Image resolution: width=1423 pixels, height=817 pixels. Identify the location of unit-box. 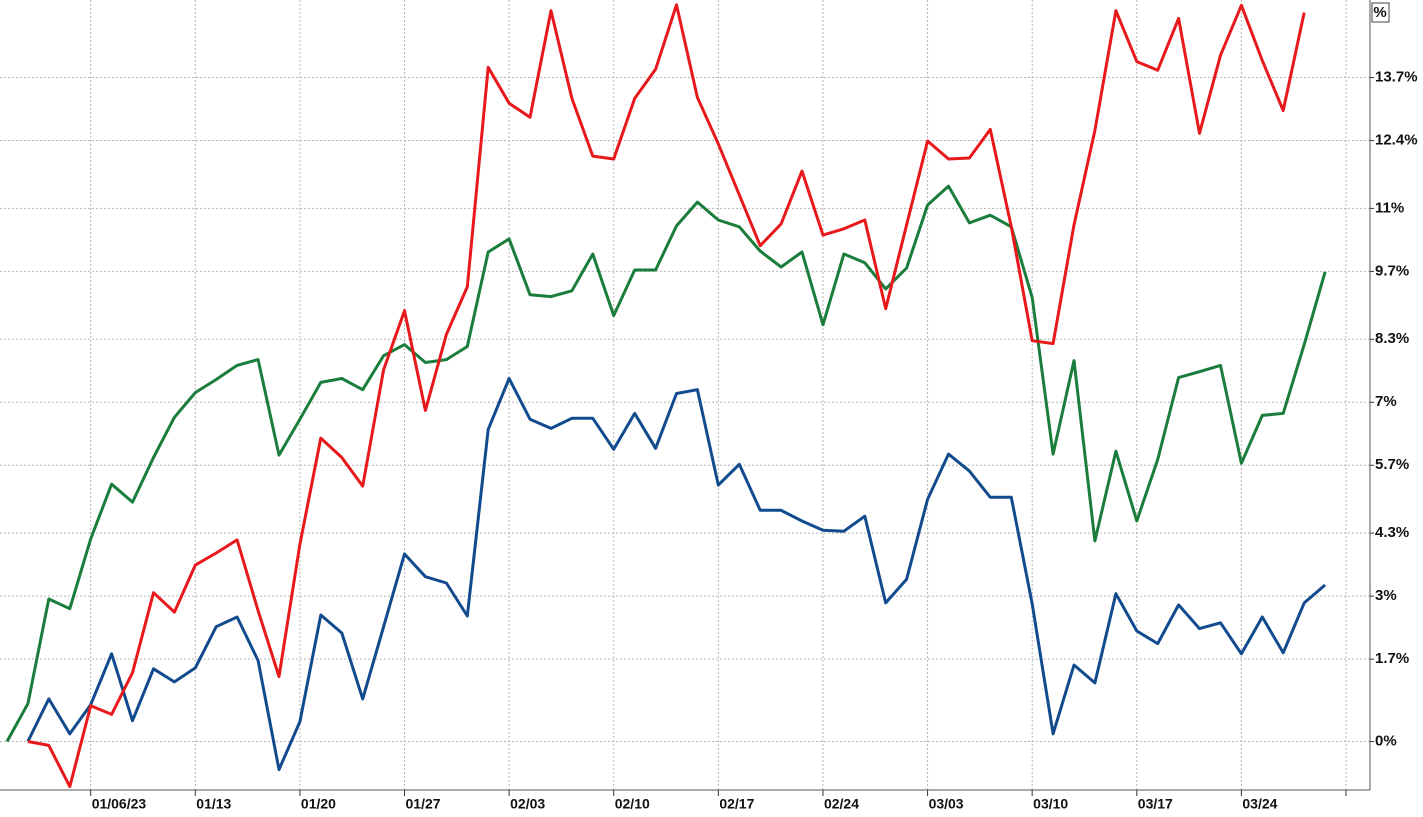
(1380, 12).